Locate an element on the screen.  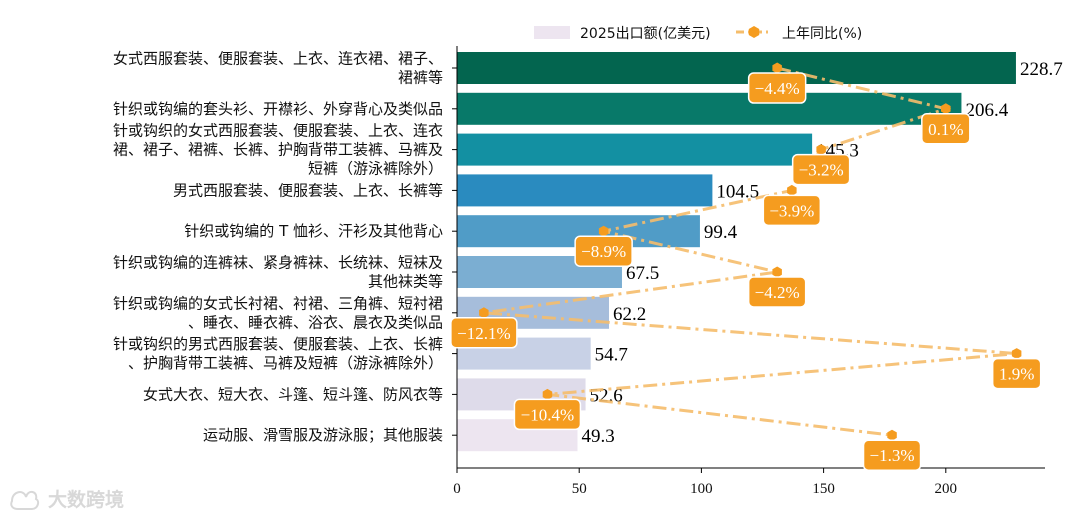
category-label: 针织或钩编的女式长衬裙、衬裙、三角裤、短衬裙、睡衣、睡衣裤、浴衣、晨衣及类似品 is located at coordinates (278, 312).